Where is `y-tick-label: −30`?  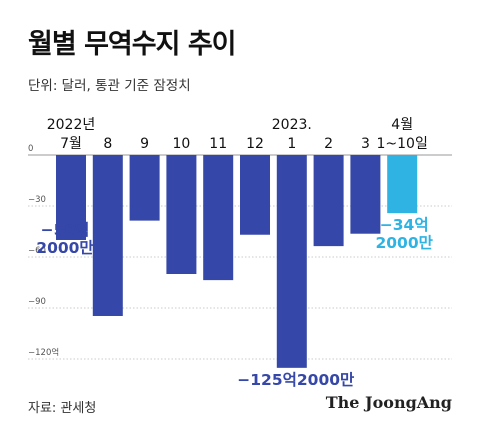 y-tick-label: −30 is located at coordinates (37, 200).